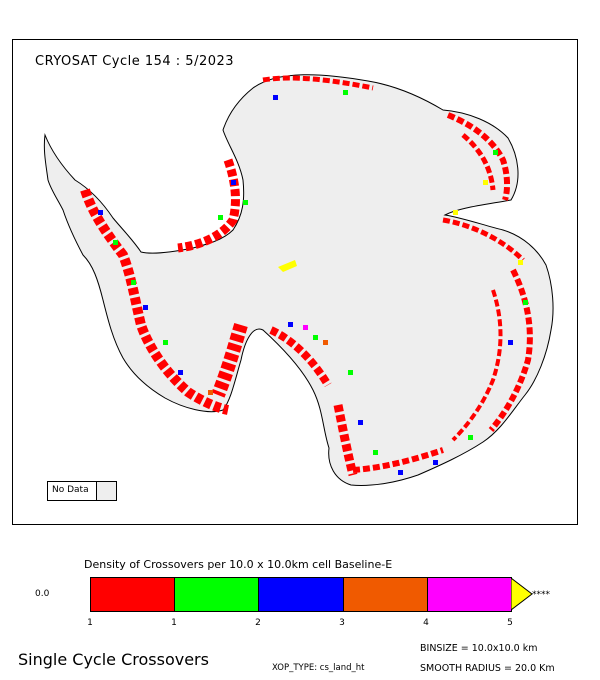 Image resolution: width=600 pixels, height=680 pixels. I want to click on colorbar, so click(301, 594).